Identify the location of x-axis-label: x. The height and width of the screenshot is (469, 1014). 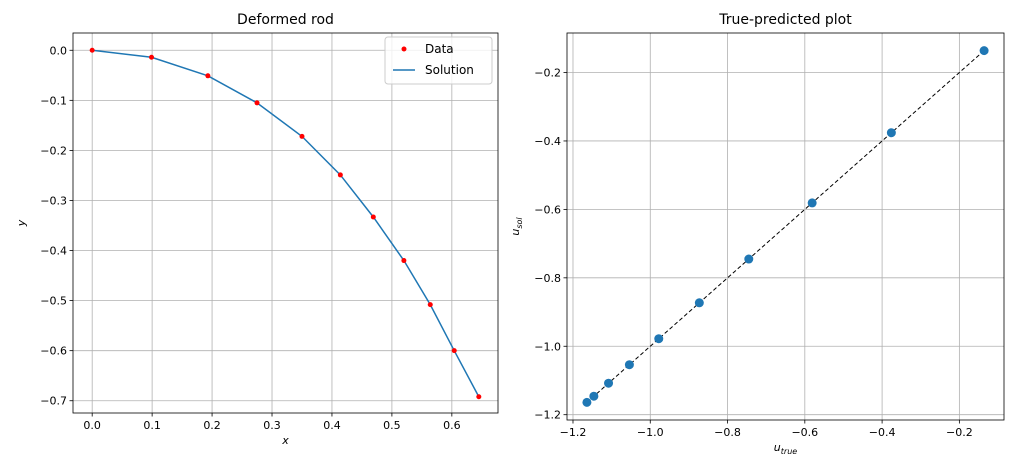
(285, 440).